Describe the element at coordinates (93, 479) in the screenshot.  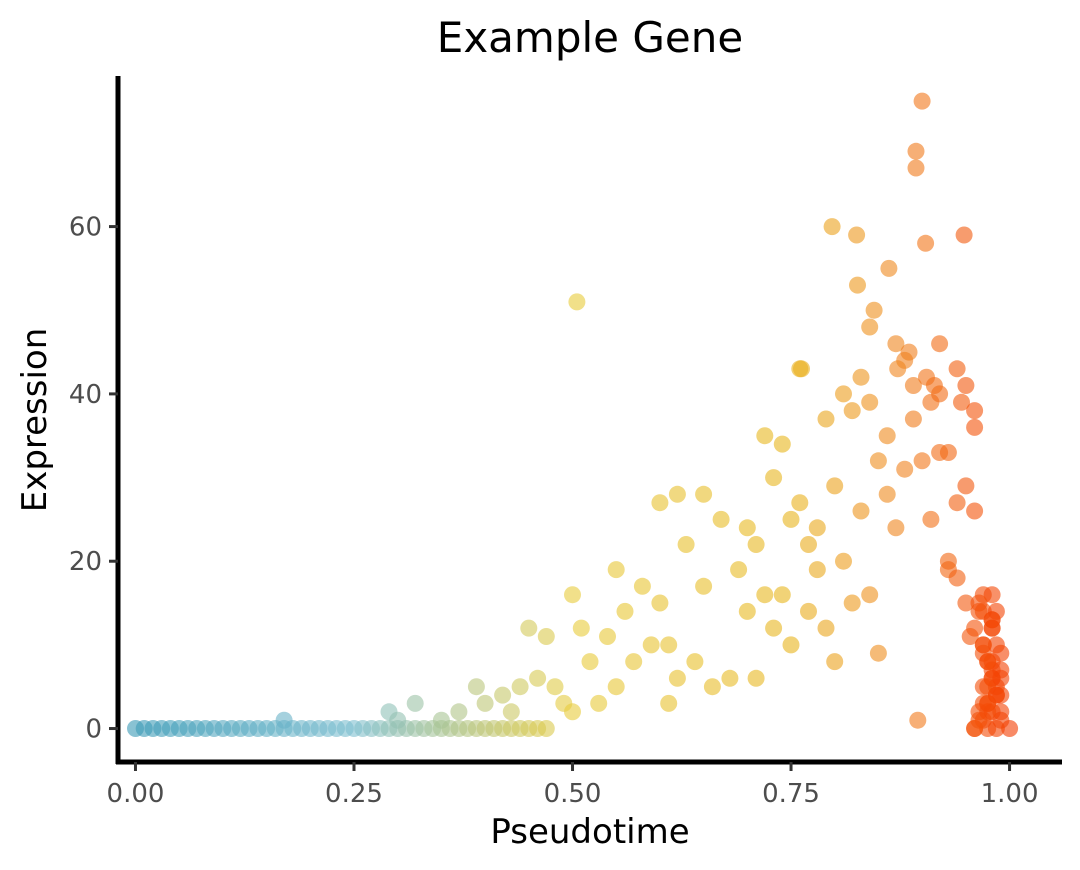
I see `y-axis-ticks: 0 20 40 60` at that location.